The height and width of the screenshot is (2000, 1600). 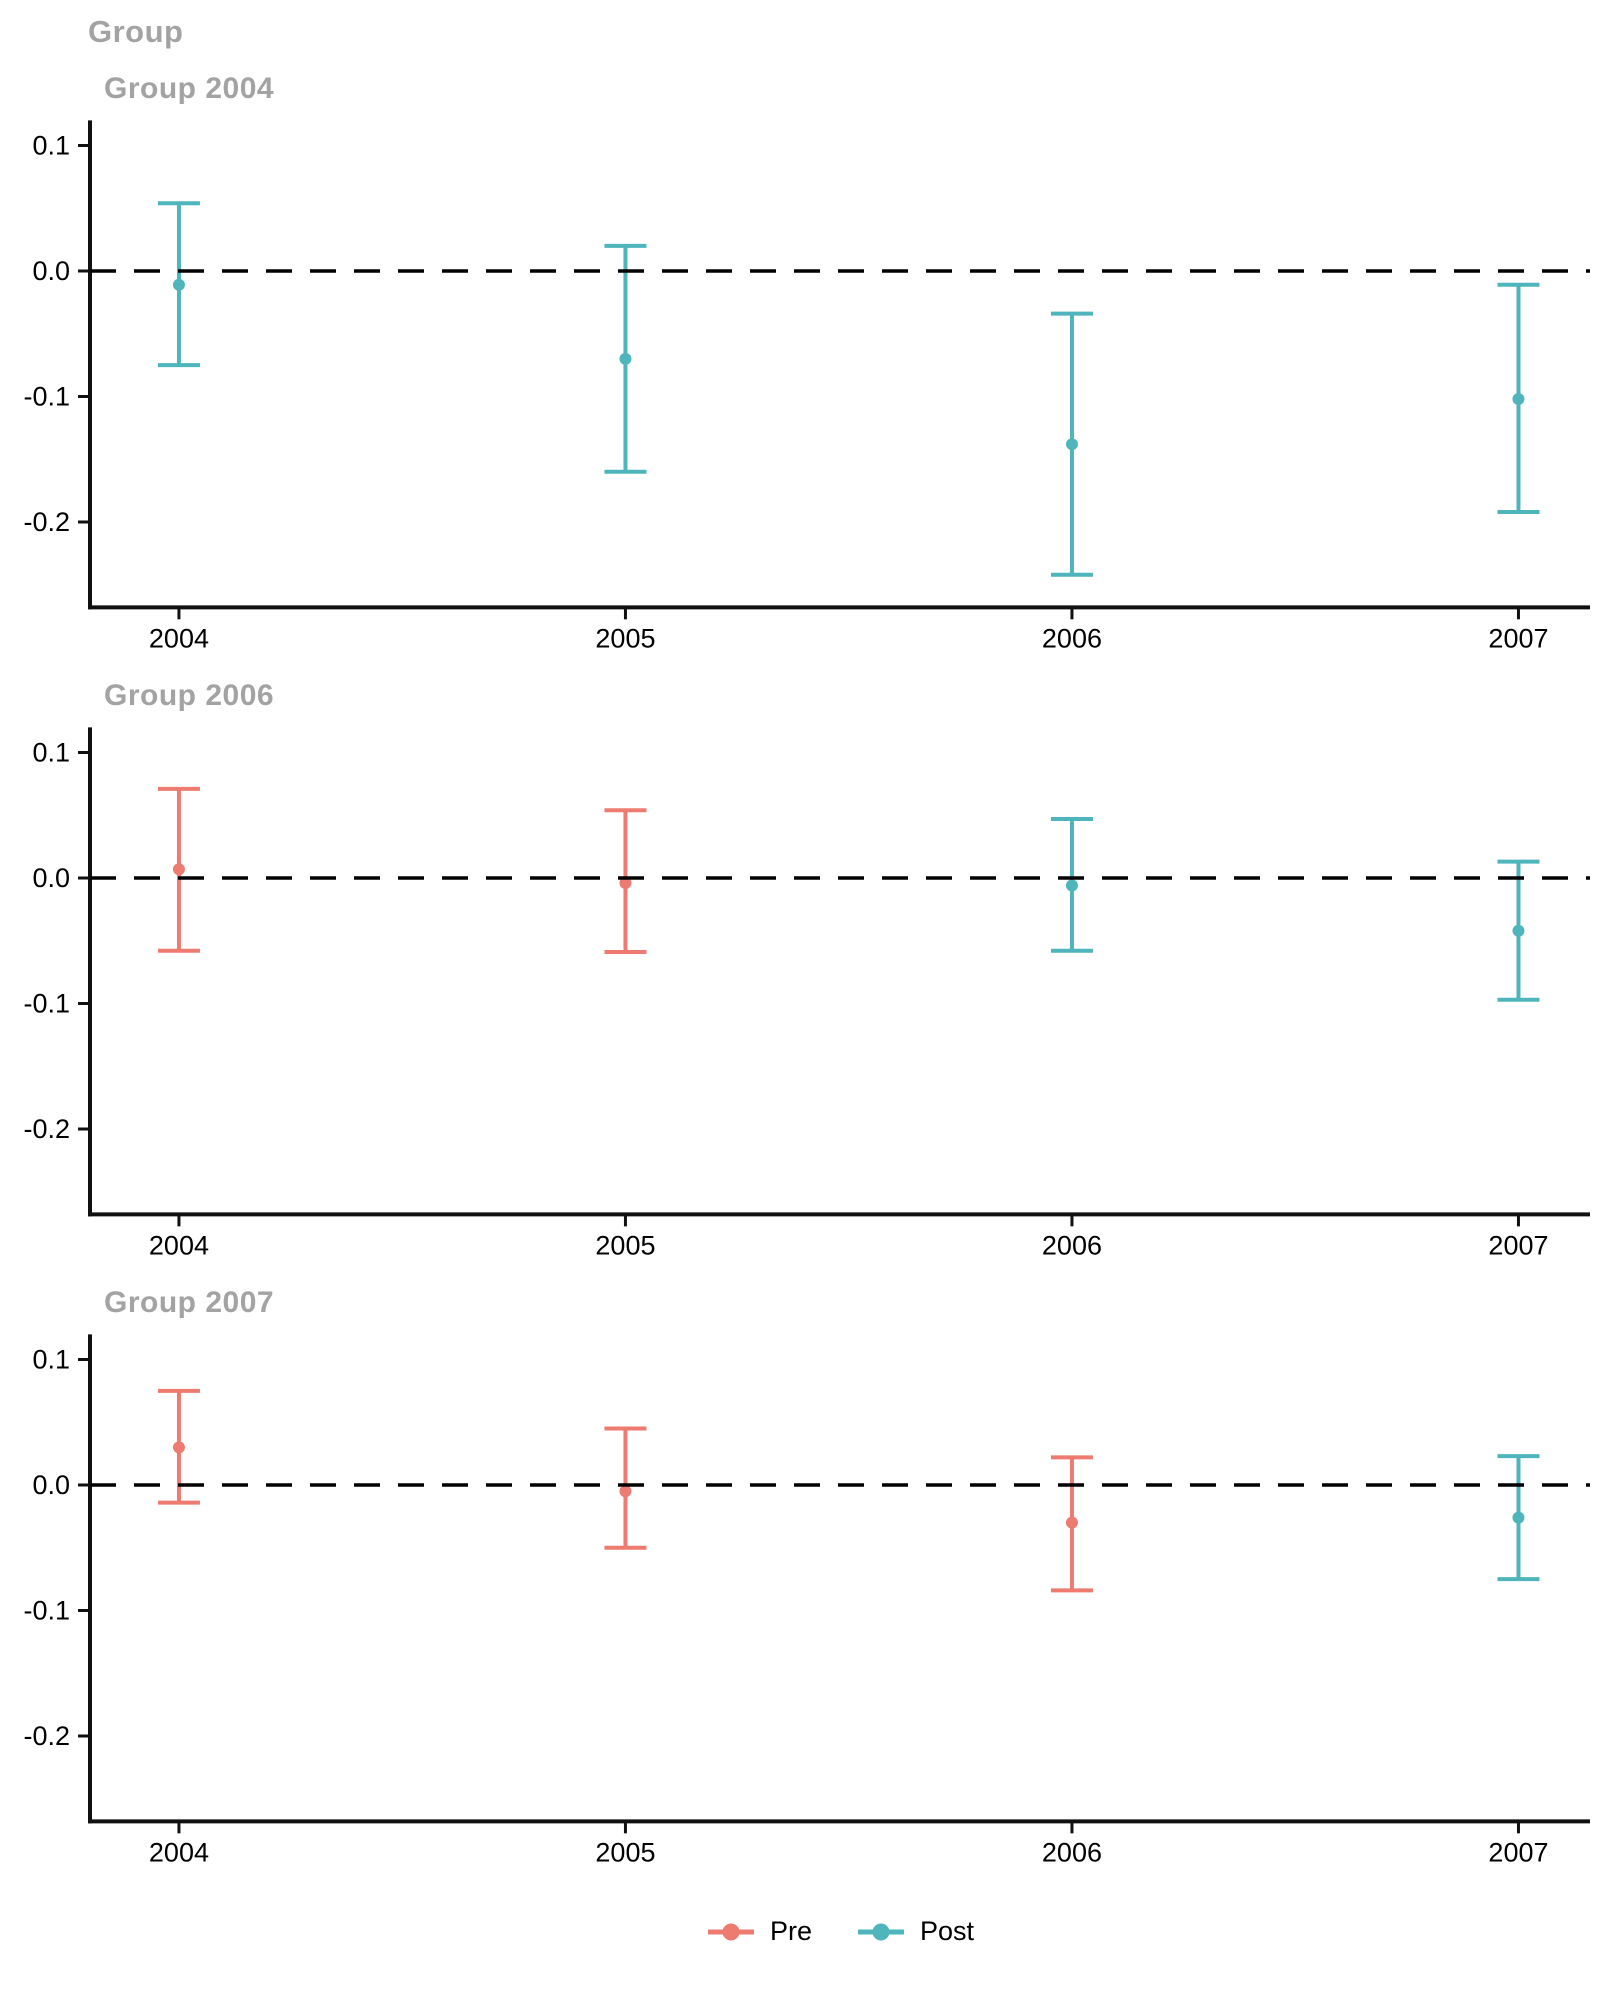 What do you see at coordinates (189, 1302) in the screenshot?
I see `facet-title-group-2007: Group 2007` at bounding box center [189, 1302].